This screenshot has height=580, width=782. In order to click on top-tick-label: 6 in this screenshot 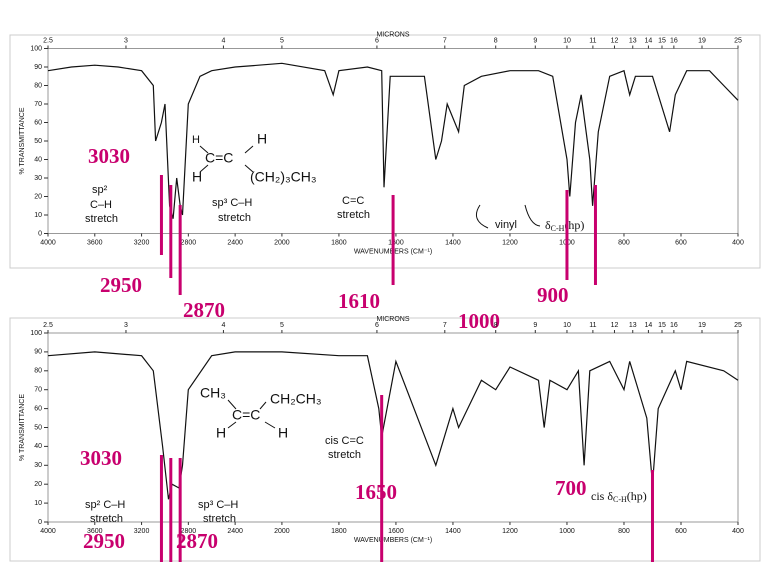, I will do `click(377, 325)`.